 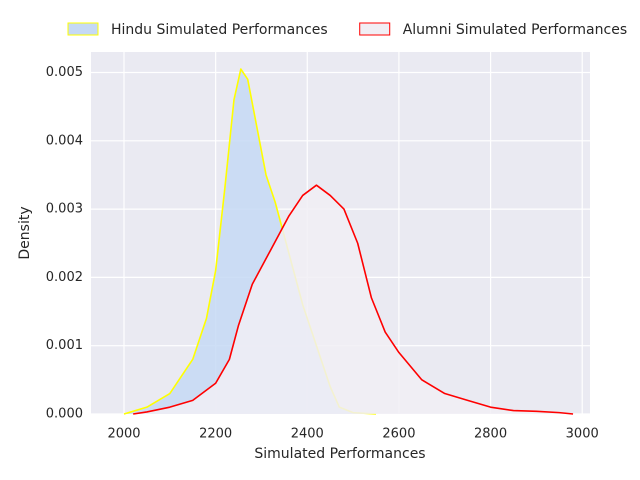 I want to click on y-axis-label: Density, so click(x=25, y=232).